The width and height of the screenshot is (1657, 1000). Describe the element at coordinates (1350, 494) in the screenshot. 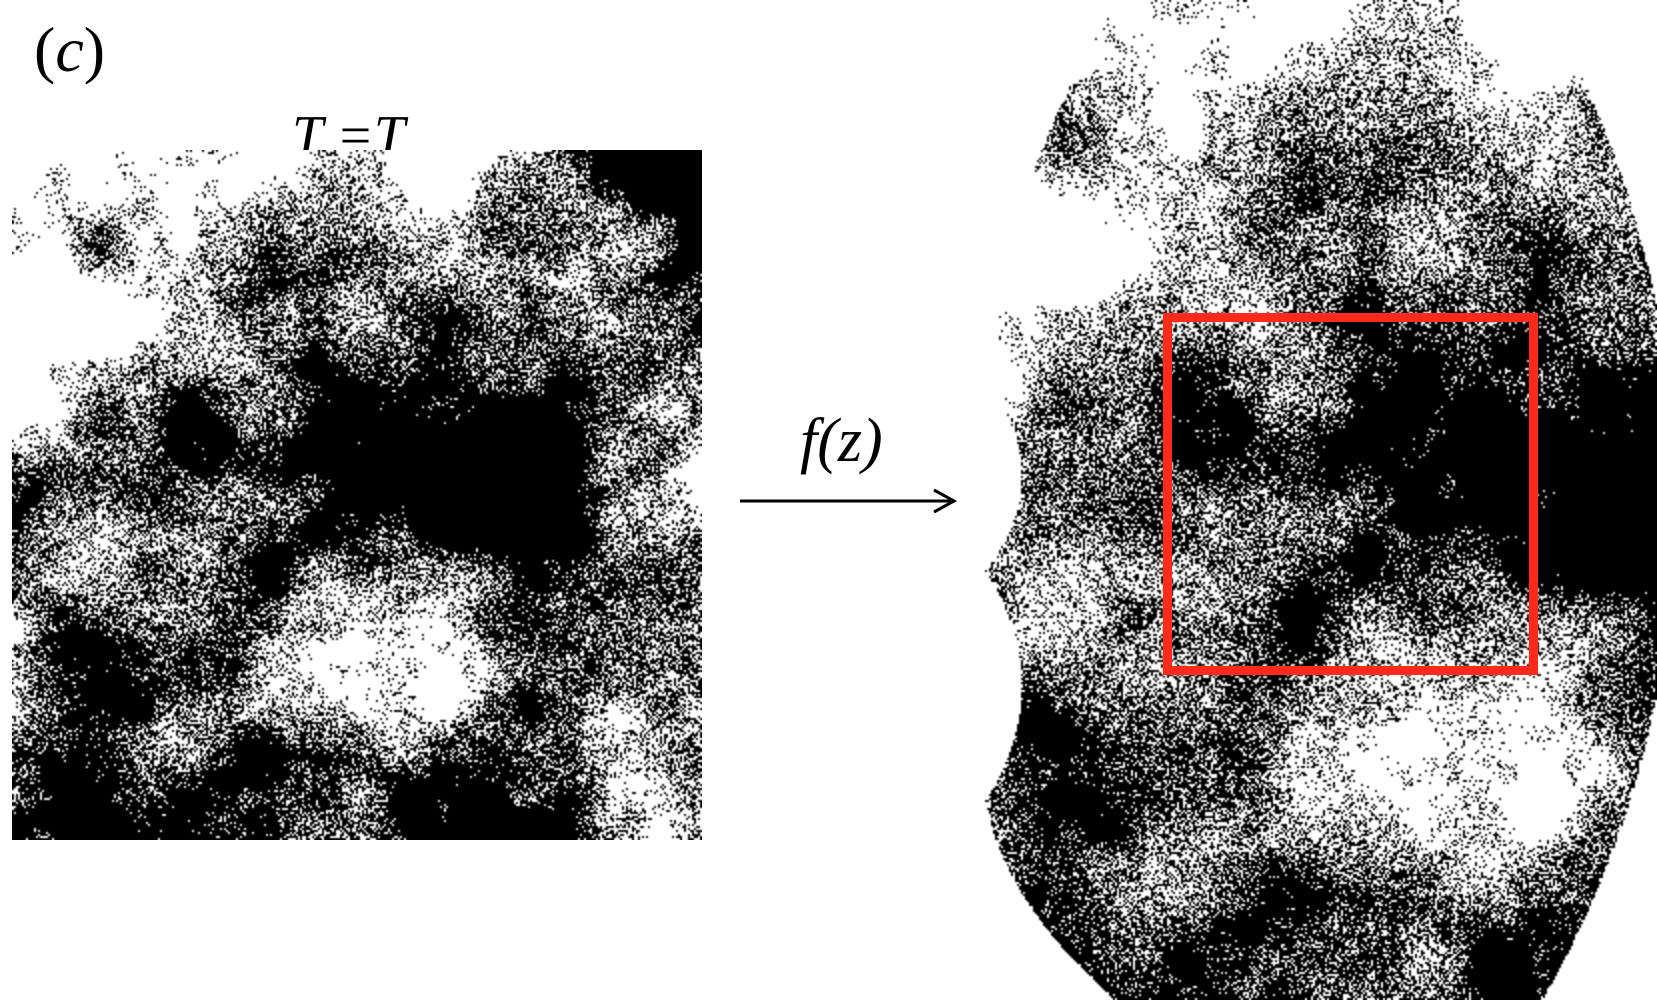

I see `highlight-box` at that location.